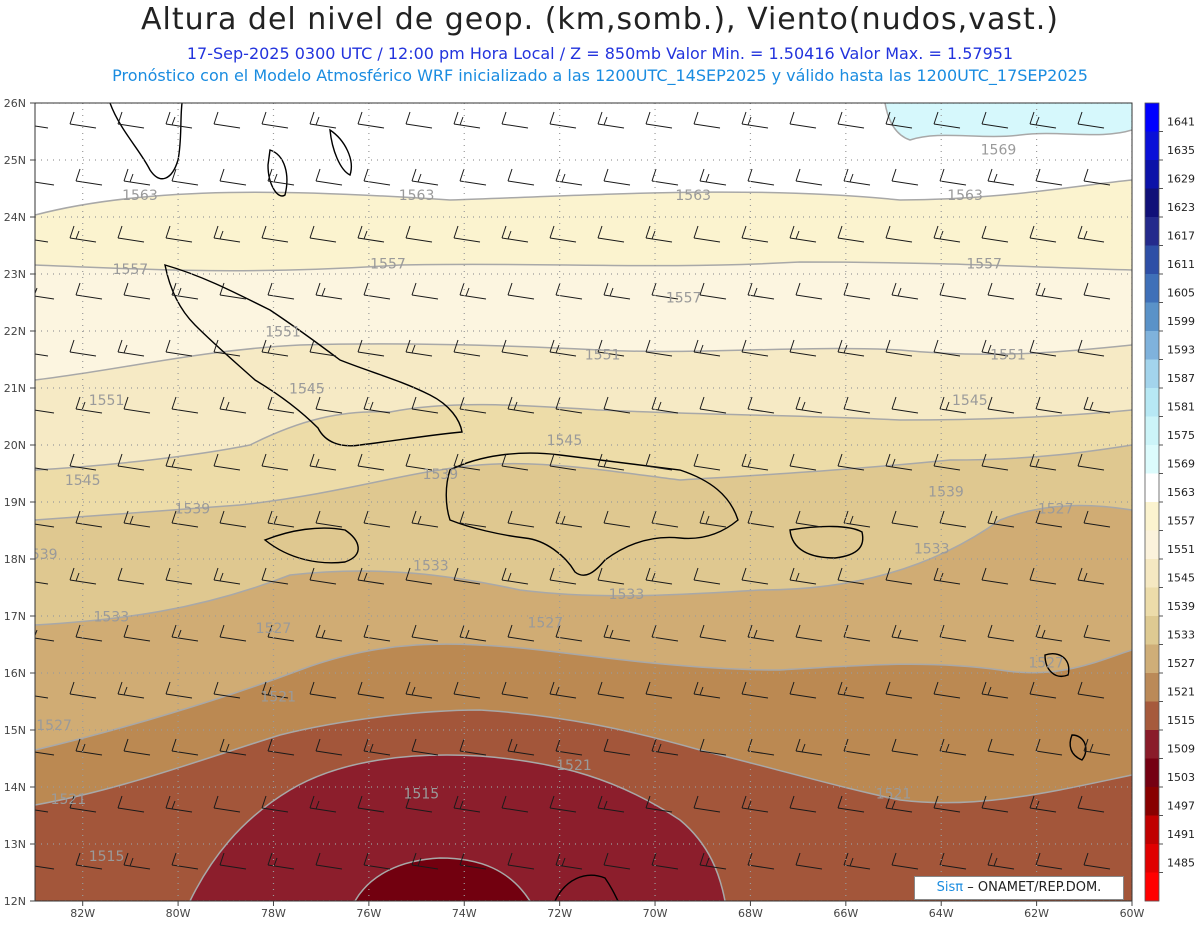 This screenshot has width=1200, height=927. Describe the element at coordinates (15, 103) in the screenshot. I see `lat-label: 26N` at that location.